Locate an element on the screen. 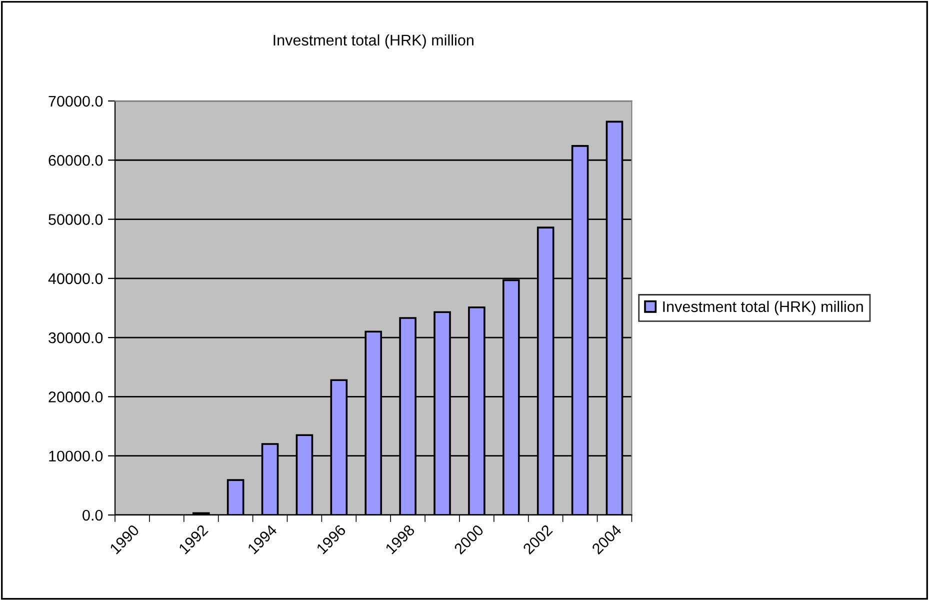  chart-title: Investment total (HRK) million is located at coordinates (374, 41).